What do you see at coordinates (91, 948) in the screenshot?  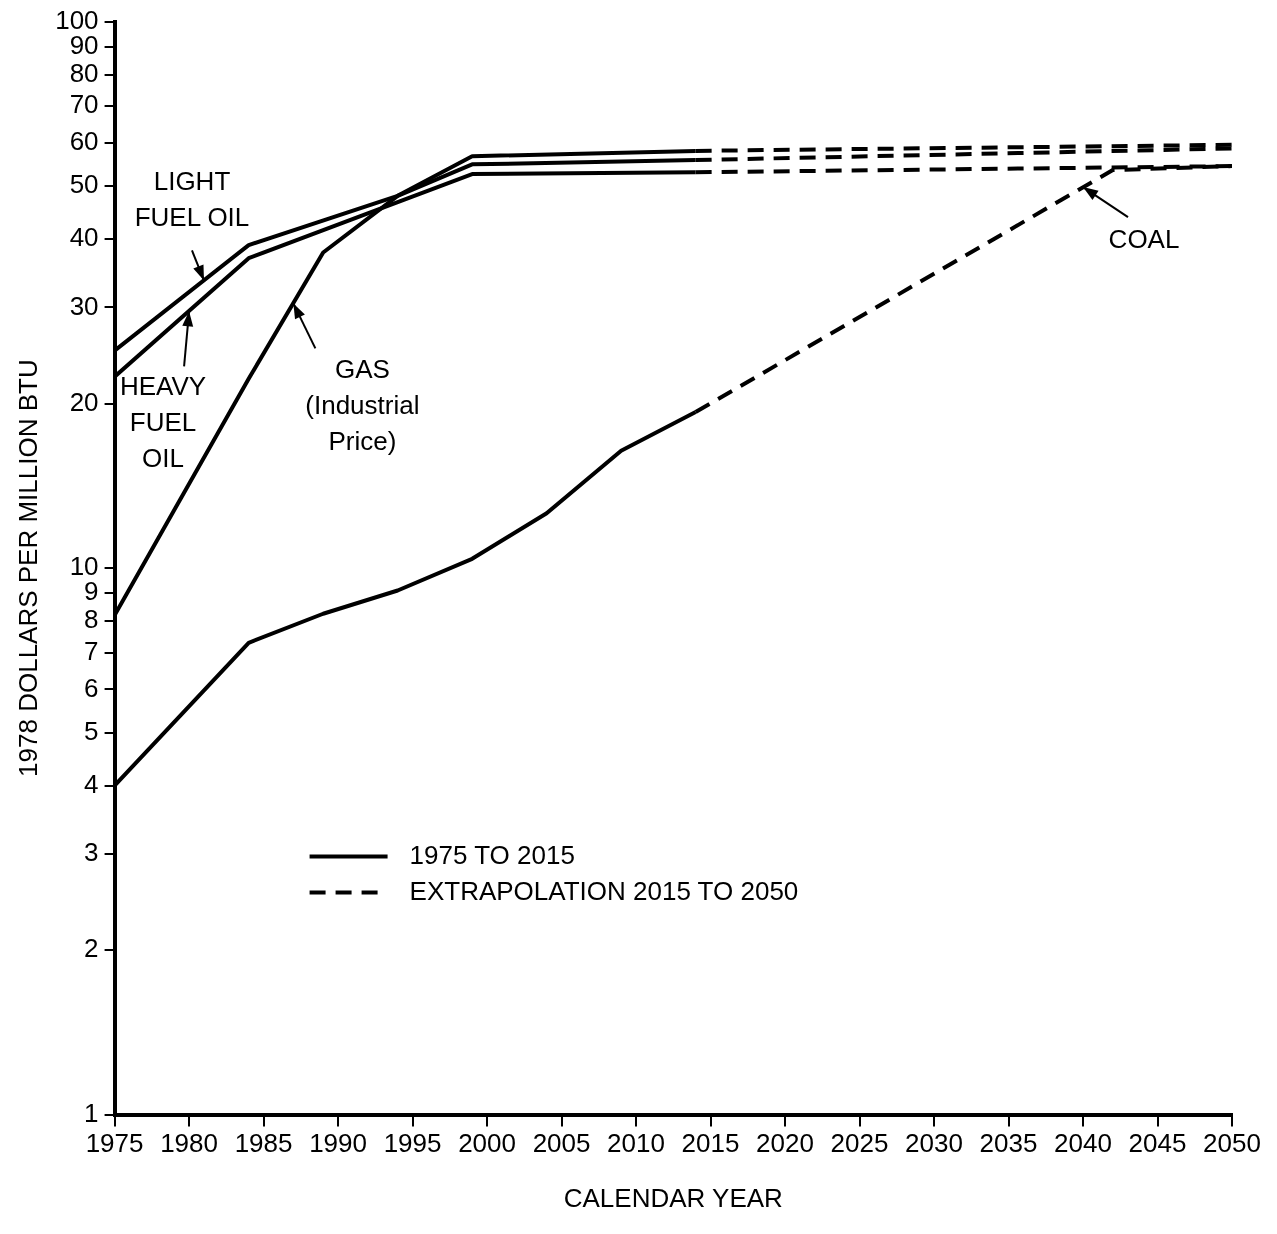 I see `y-tick-label: 2` at bounding box center [91, 948].